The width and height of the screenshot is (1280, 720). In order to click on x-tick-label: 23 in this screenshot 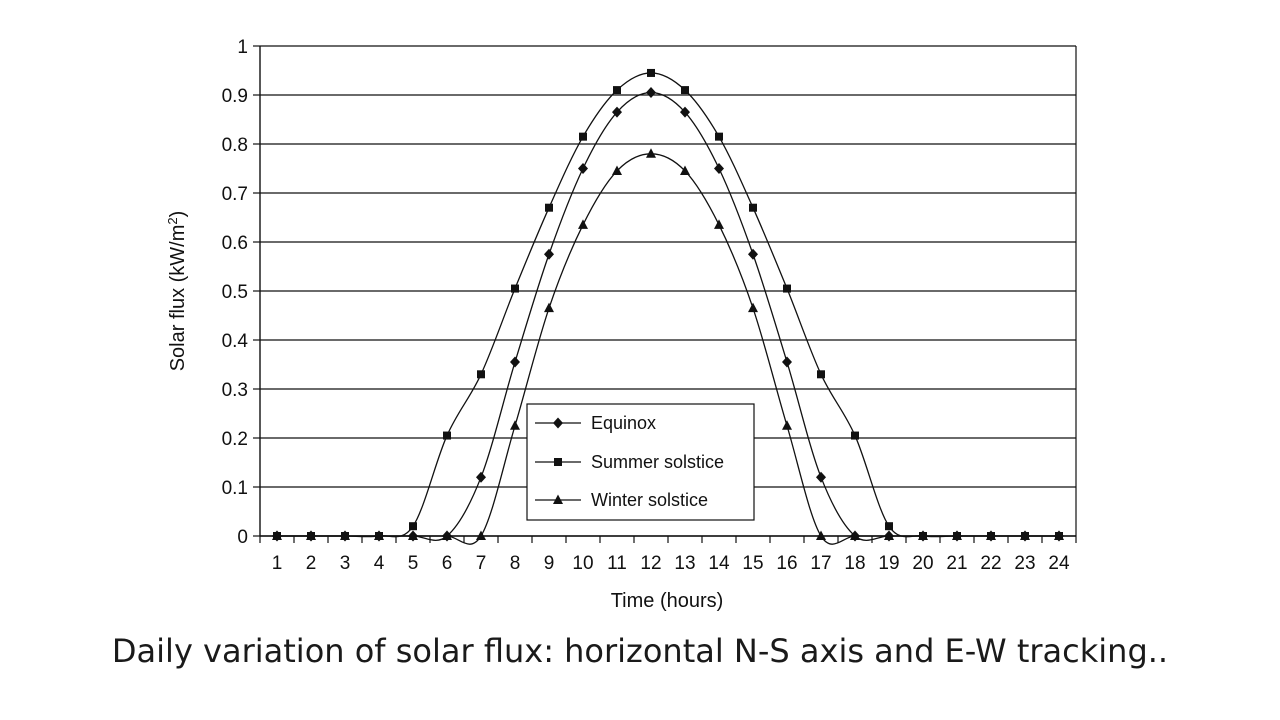, I will do `click(1024, 563)`.